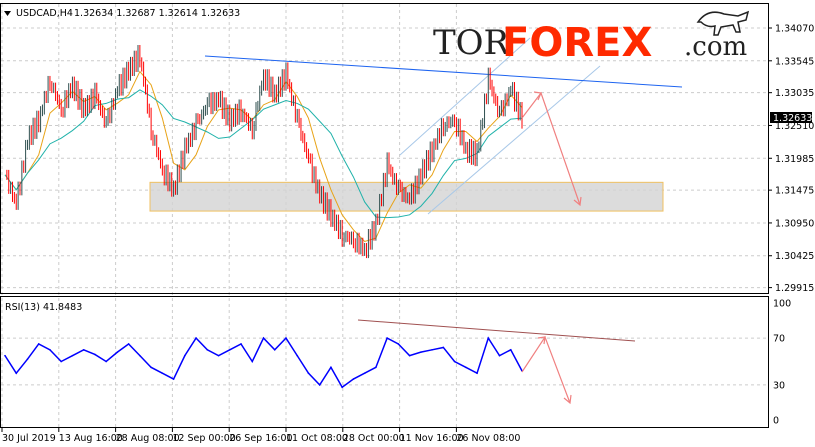  Describe the element at coordinates (29, 438) in the screenshot. I see `time-tick-label: 30 Jul 2019` at that location.